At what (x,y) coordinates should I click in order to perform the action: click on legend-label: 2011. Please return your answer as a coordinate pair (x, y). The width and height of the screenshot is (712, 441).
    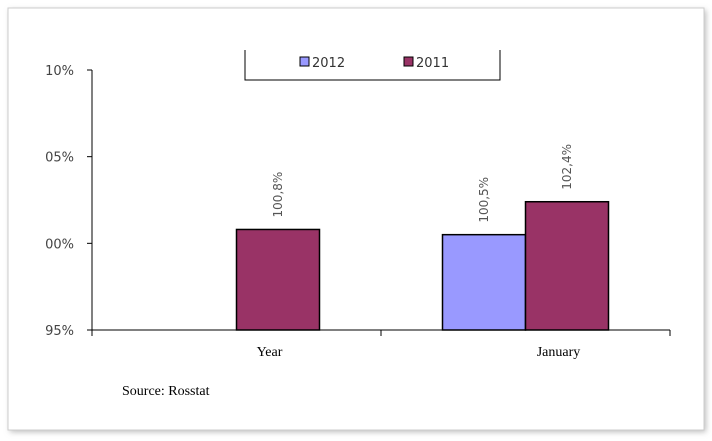
    Looking at the image, I should click on (432, 63).